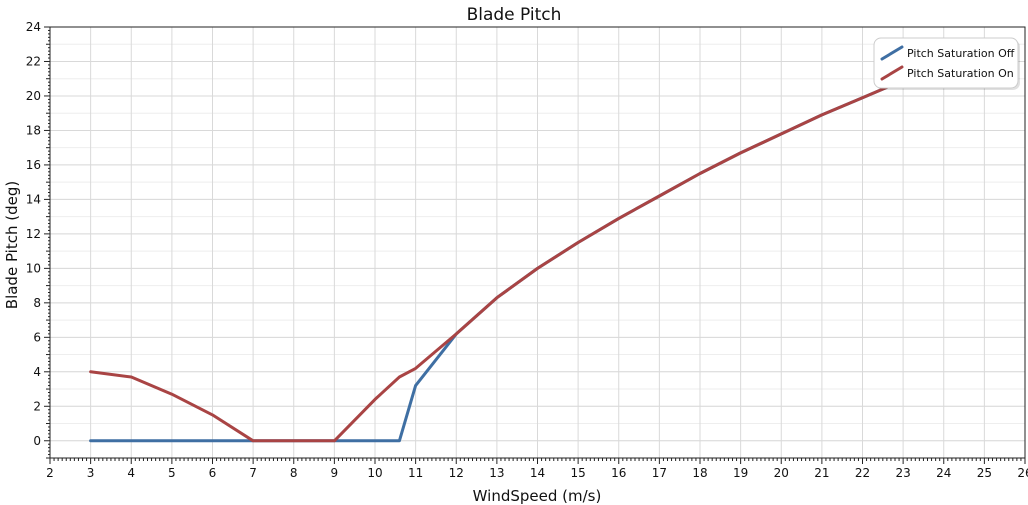 This screenshot has width=1028, height=505. I want to click on x-tick-label: 3, so click(91, 473).